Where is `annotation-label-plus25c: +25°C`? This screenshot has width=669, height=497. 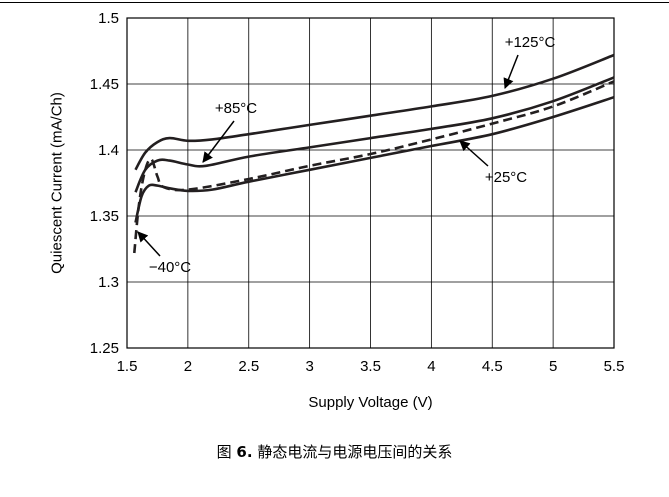
annotation-label-plus25c: +25°C is located at coordinates (506, 177).